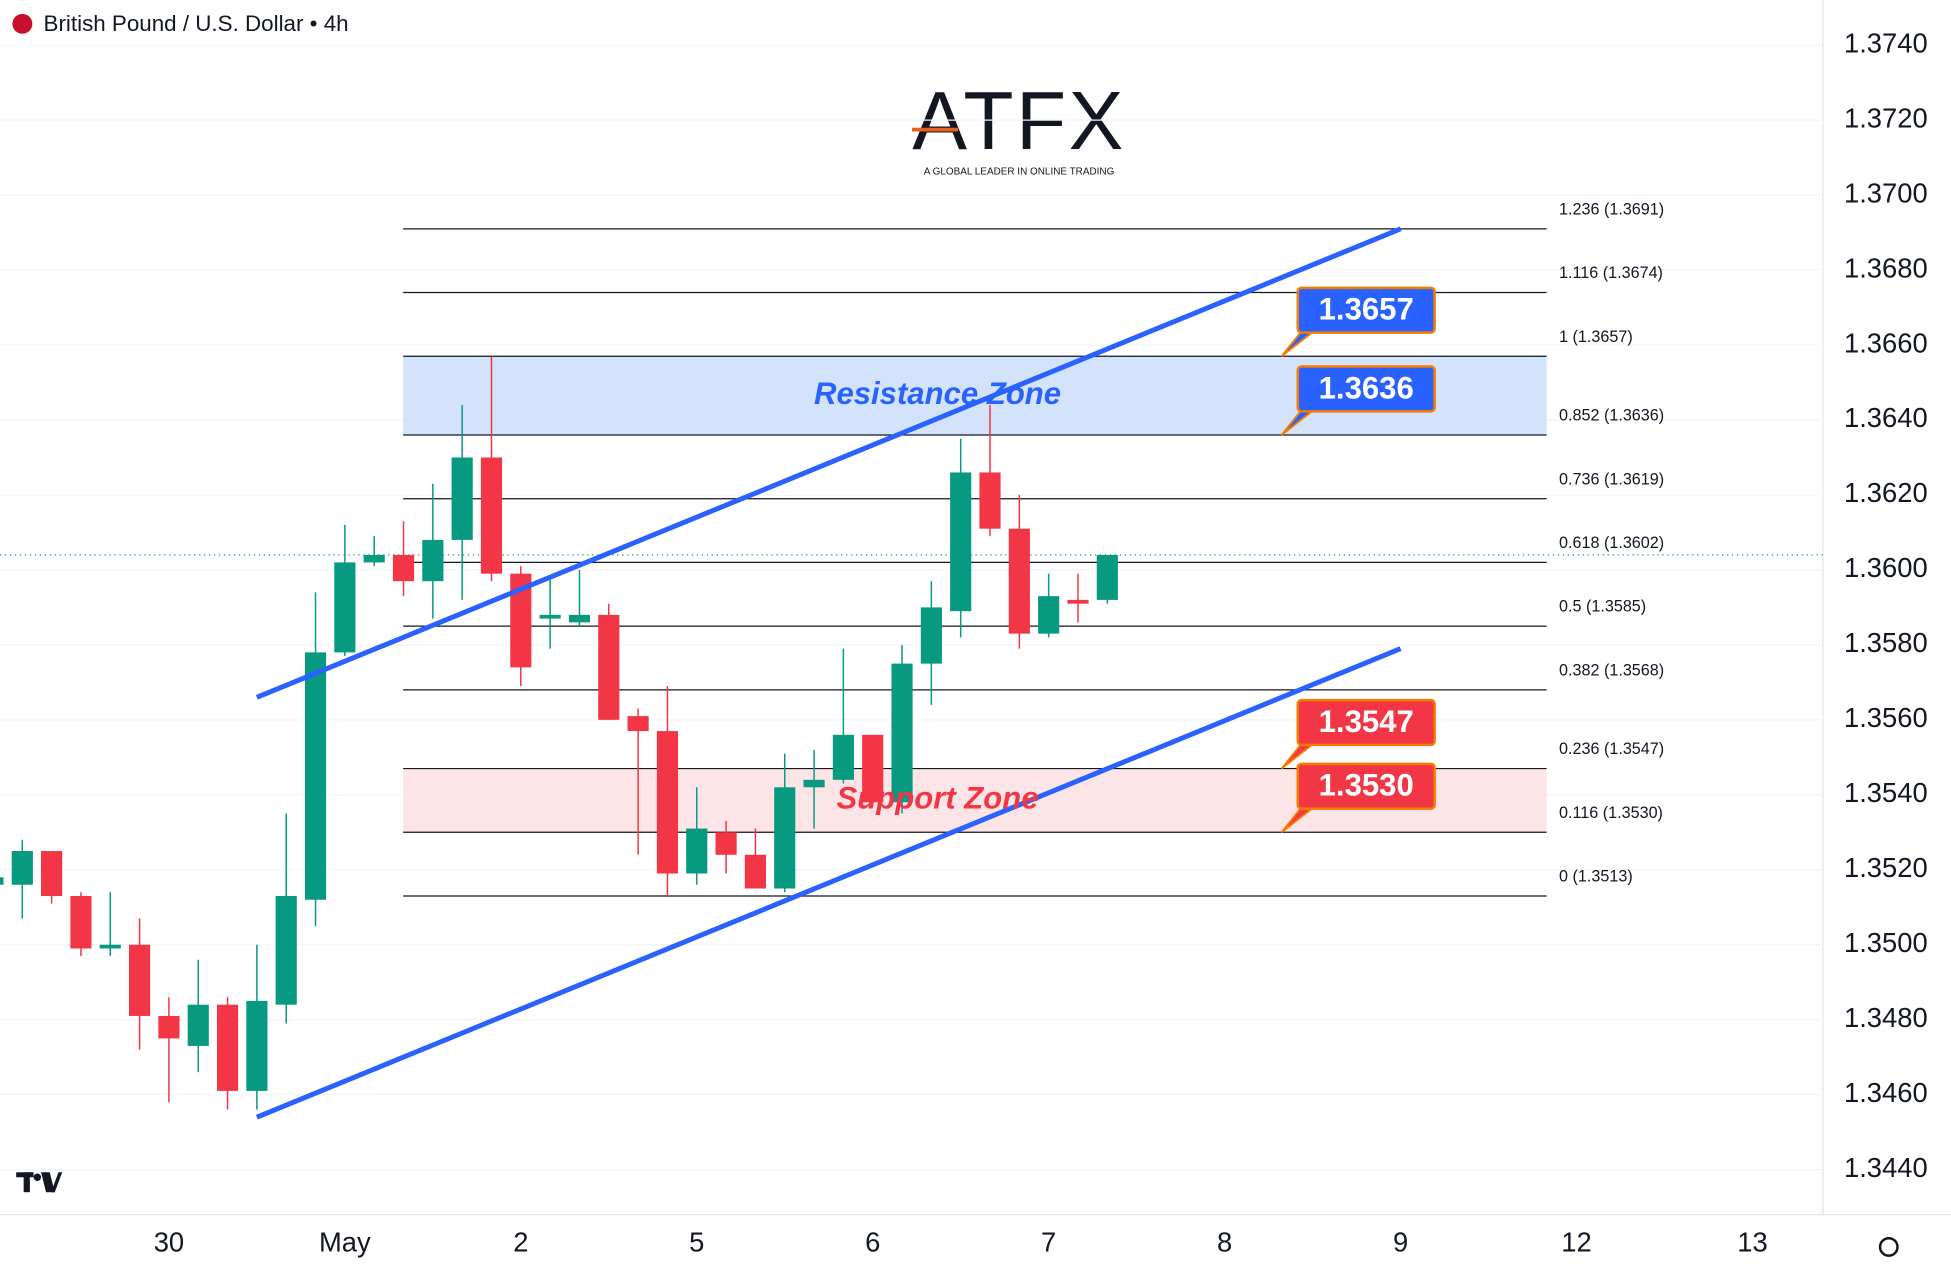 The image size is (1951, 1277). I want to click on y-tick-label: 1.3440, so click(1886, 1167).